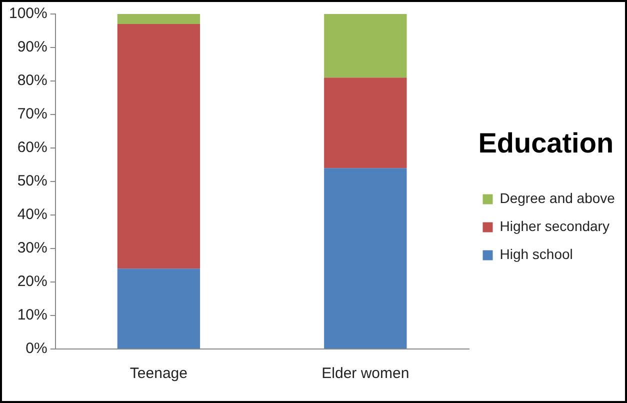 The height and width of the screenshot is (403, 627). I want to click on y-tick-label: 40%, so click(32, 215).